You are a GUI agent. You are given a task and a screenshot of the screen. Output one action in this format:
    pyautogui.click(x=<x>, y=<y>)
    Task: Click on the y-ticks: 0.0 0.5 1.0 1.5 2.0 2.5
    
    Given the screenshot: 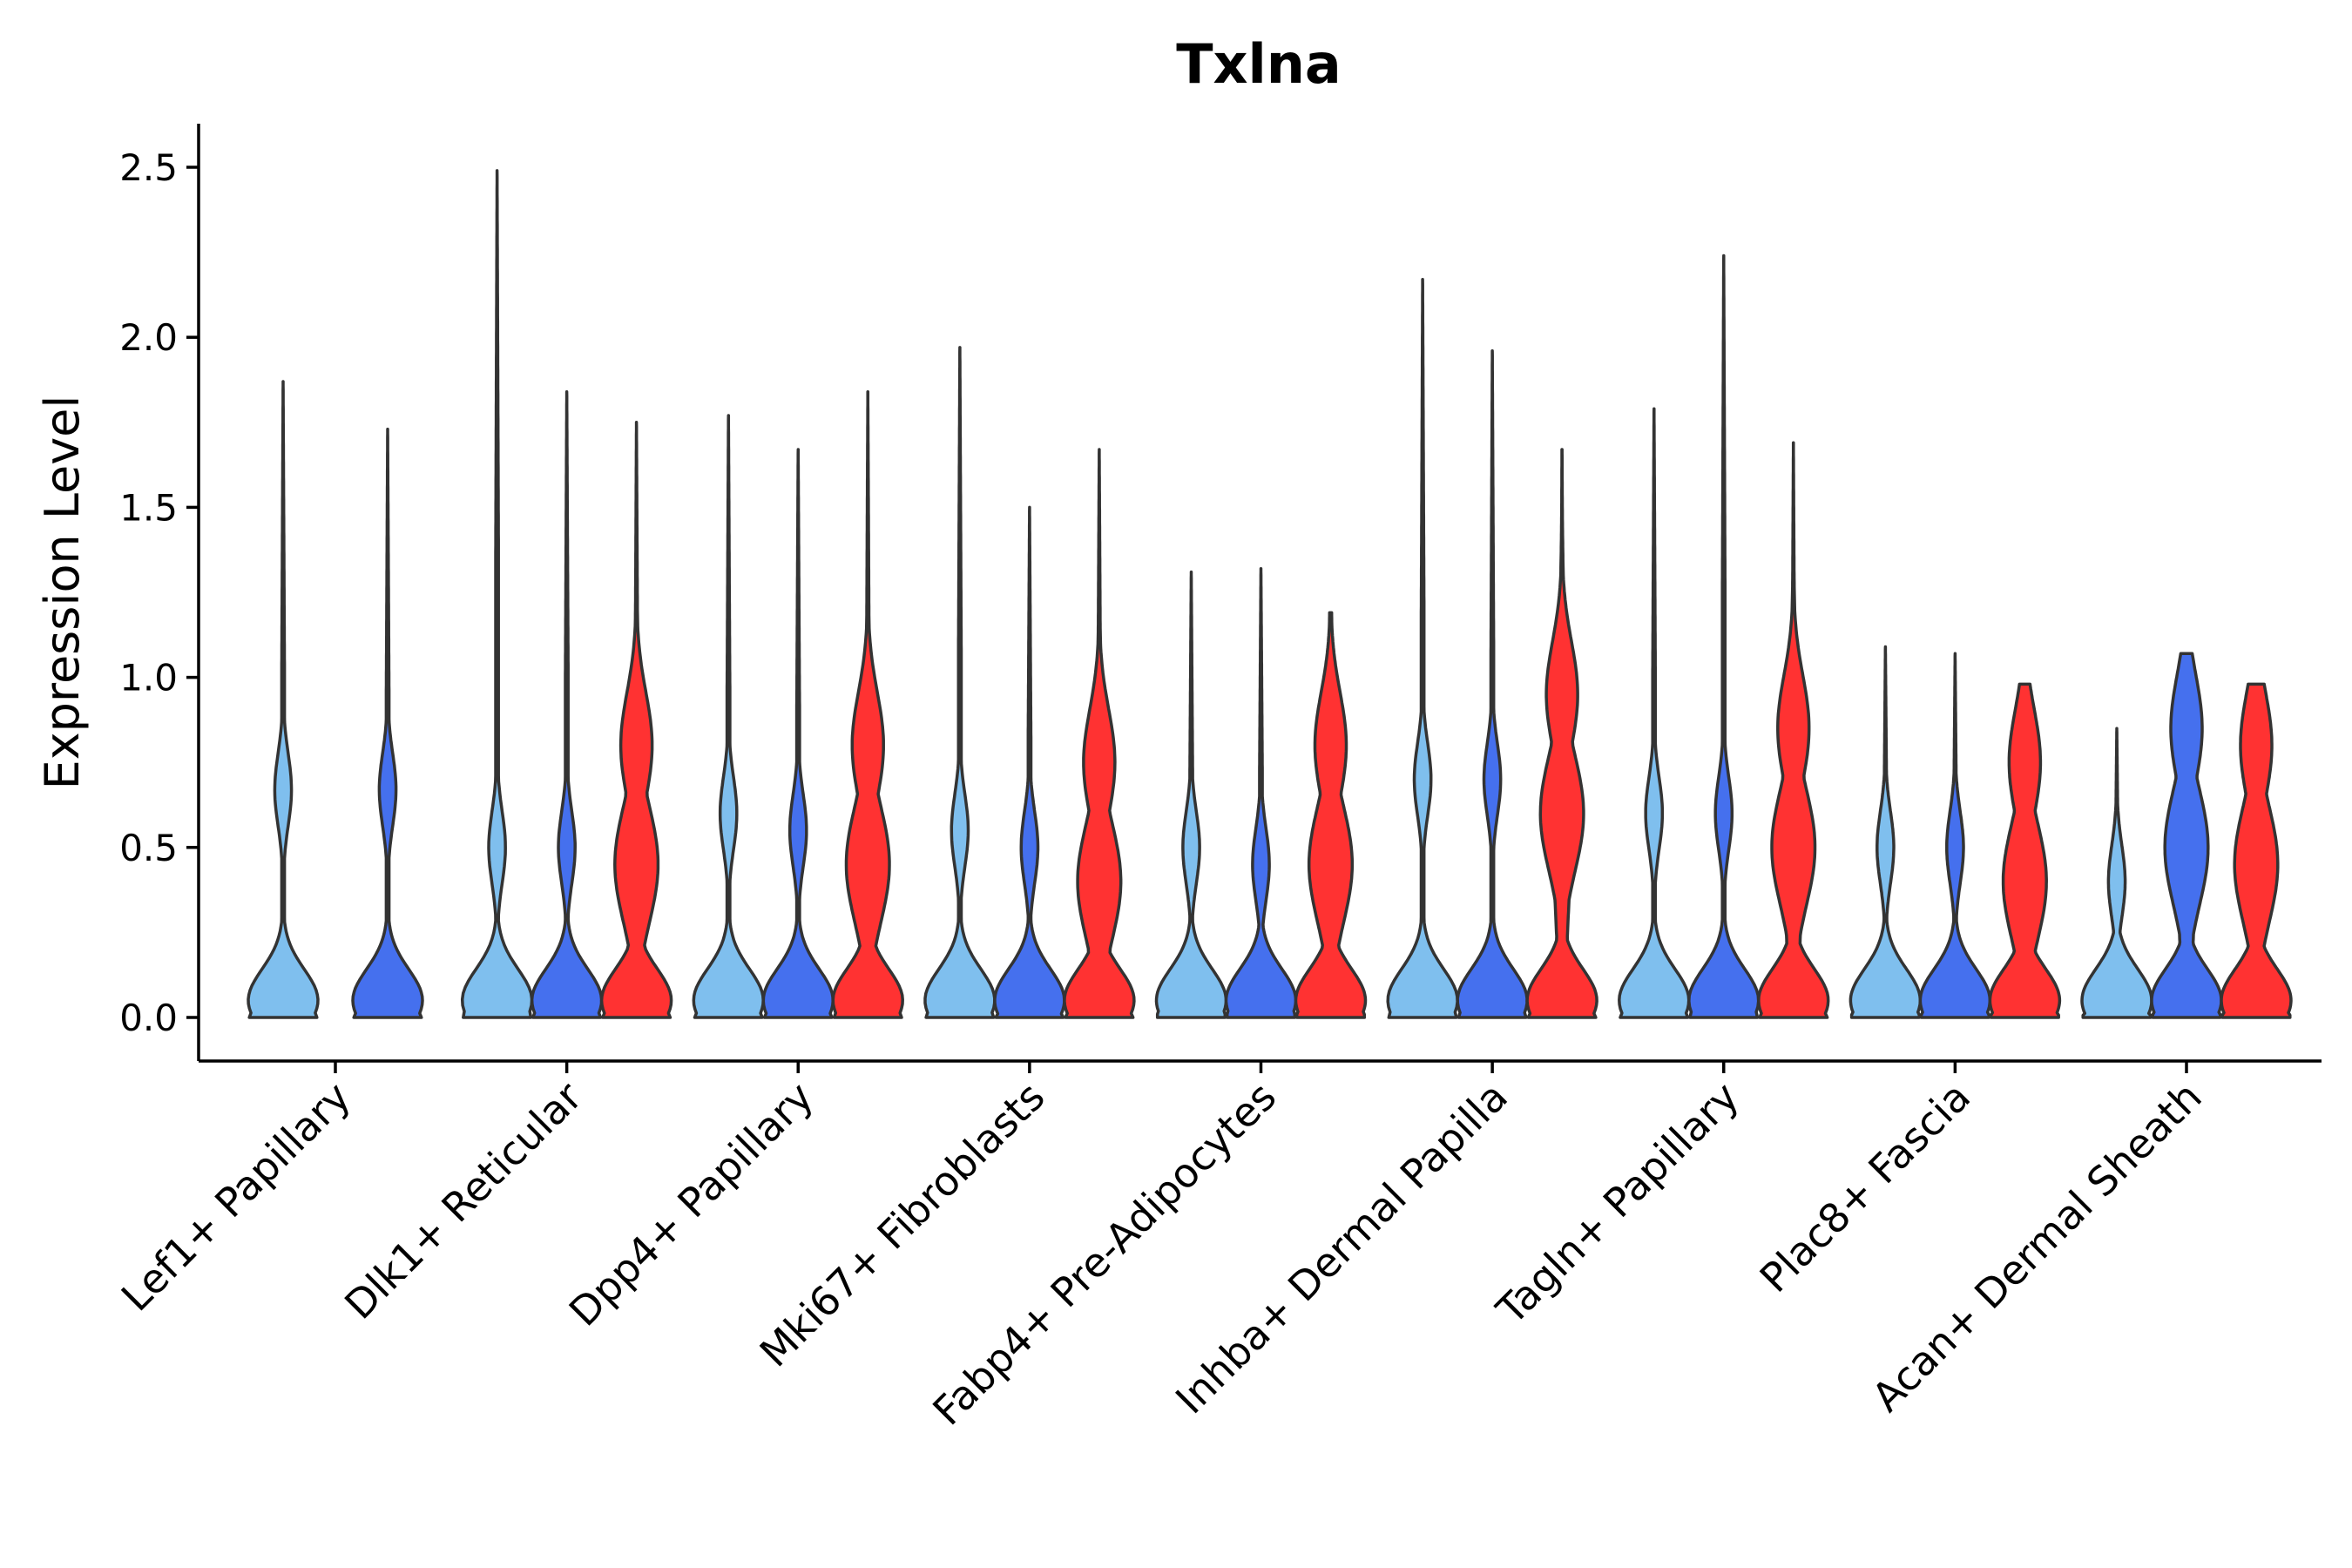 What is the action you would take?
    pyautogui.click(x=159, y=592)
    